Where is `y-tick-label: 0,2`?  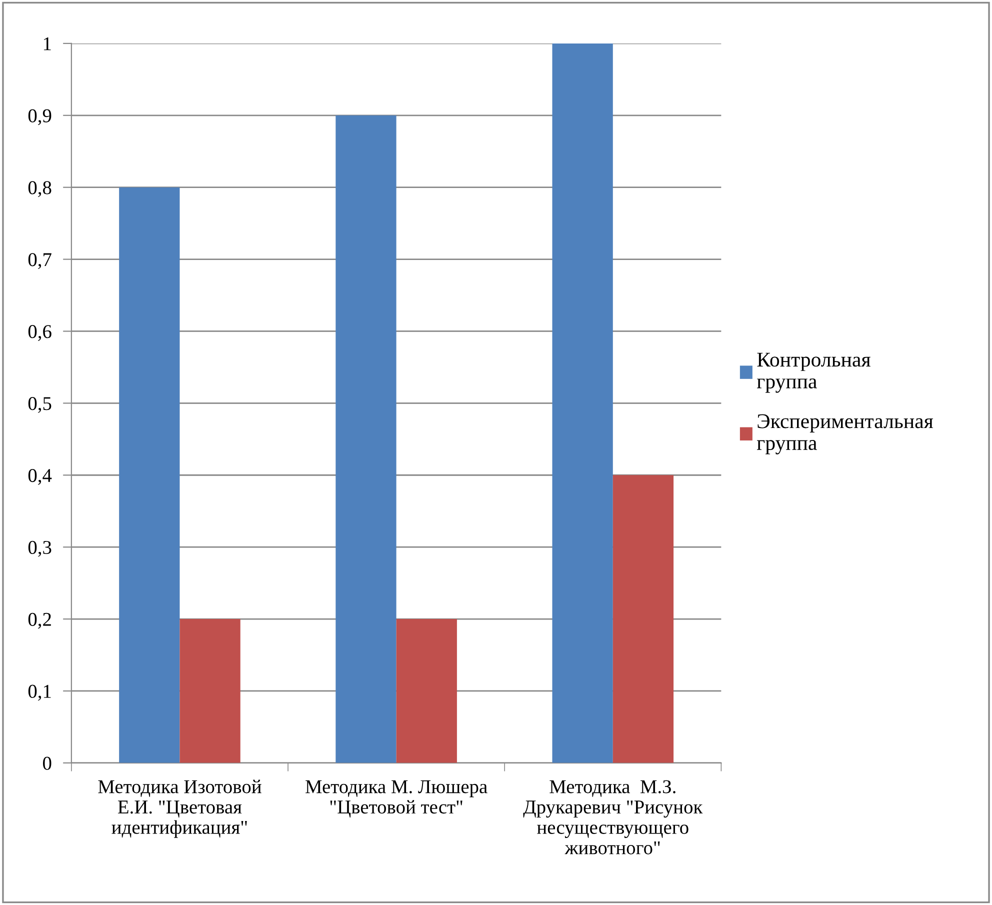 y-tick-label: 0,2 is located at coordinates (39, 620).